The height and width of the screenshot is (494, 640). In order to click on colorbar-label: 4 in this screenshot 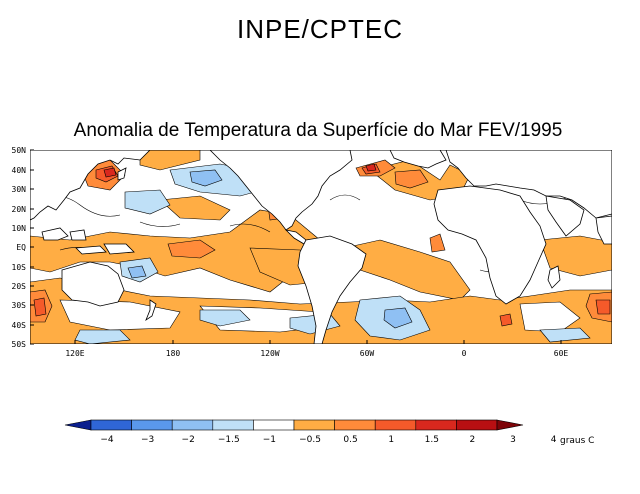, I will do `click(554, 440)`.